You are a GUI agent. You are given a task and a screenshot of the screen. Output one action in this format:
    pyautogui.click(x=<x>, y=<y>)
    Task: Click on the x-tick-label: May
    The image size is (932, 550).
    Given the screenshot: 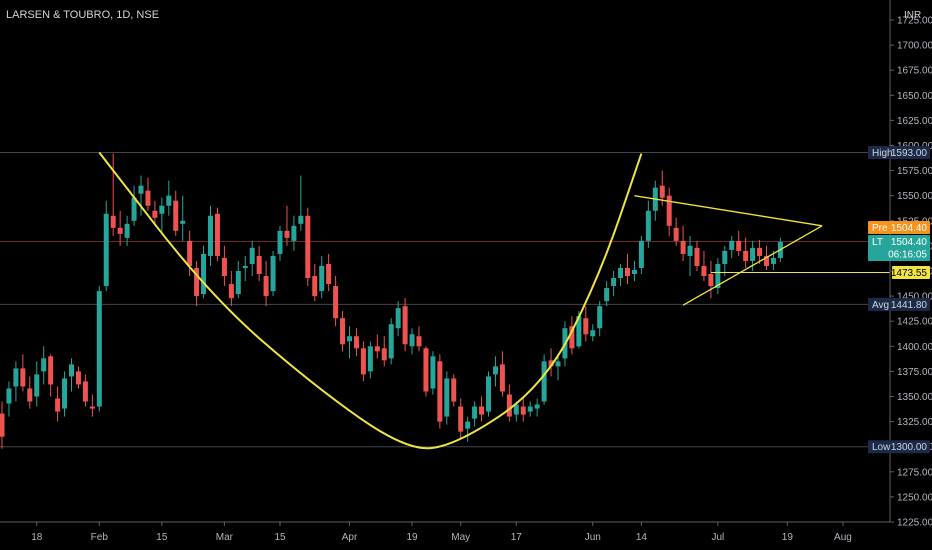 What is the action you would take?
    pyautogui.click(x=460, y=537)
    